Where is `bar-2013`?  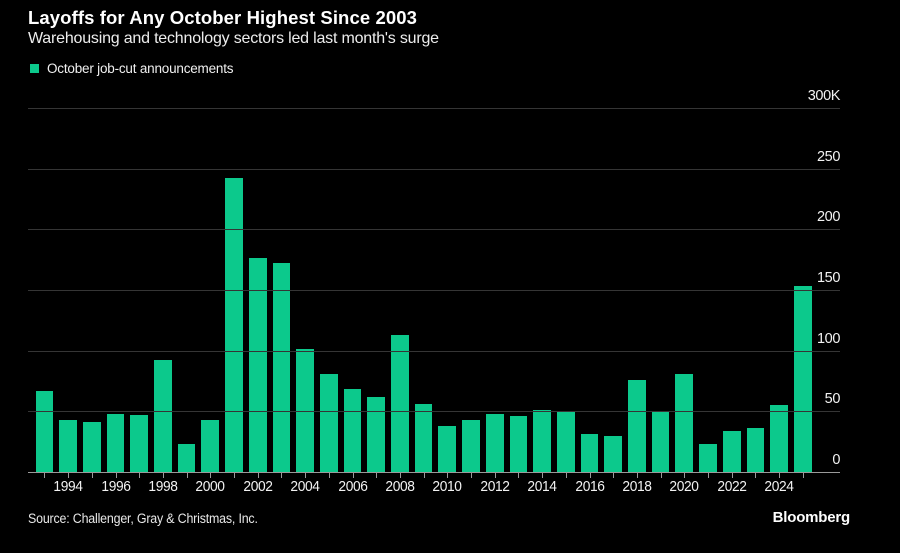 bar-2013 is located at coordinates (518, 444).